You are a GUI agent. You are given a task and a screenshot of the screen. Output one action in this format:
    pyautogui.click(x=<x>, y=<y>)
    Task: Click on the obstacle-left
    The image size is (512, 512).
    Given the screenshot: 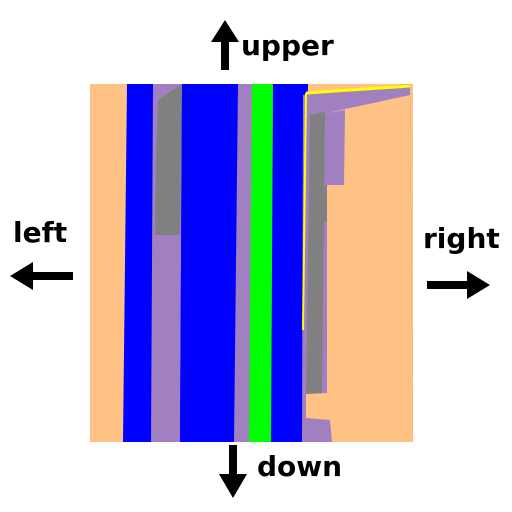 What is the action you would take?
    pyautogui.click(x=168, y=159)
    